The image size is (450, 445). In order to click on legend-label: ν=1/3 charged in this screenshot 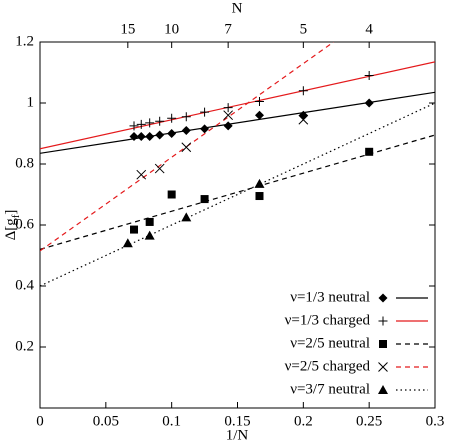, I will do `click(328, 320)`.